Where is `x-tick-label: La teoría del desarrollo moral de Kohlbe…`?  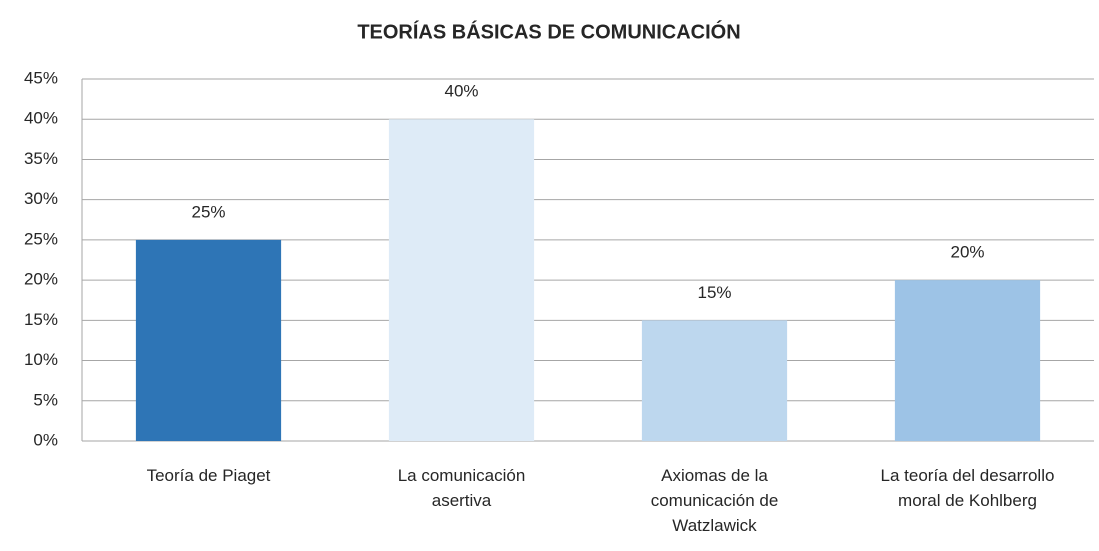
x-tick-label: La teoría del desarrollo moral de Kohlbe… is located at coordinates (967, 488).